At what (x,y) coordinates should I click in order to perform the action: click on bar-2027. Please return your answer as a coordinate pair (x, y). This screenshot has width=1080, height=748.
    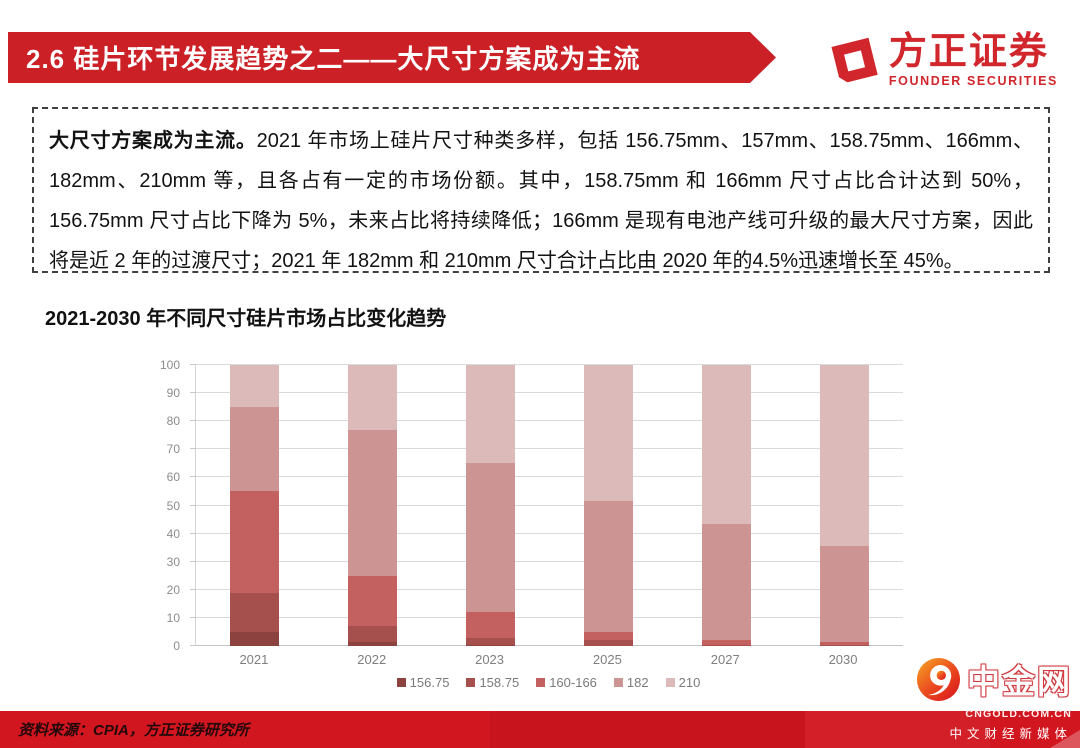
    Looking at the image, I should click on (726, 505).